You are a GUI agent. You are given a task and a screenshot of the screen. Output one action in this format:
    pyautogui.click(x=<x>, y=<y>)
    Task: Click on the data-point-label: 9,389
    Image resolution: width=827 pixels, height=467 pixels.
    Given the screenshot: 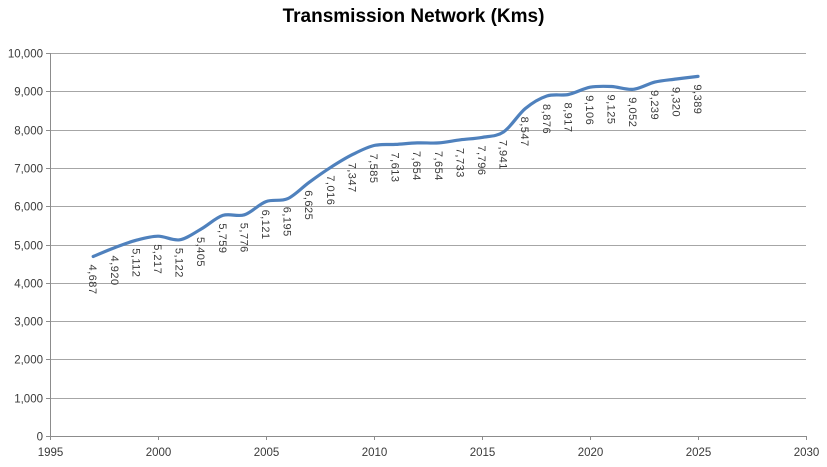 What is the action you would take?
    pyautogui.click(x=697, y=99)
    